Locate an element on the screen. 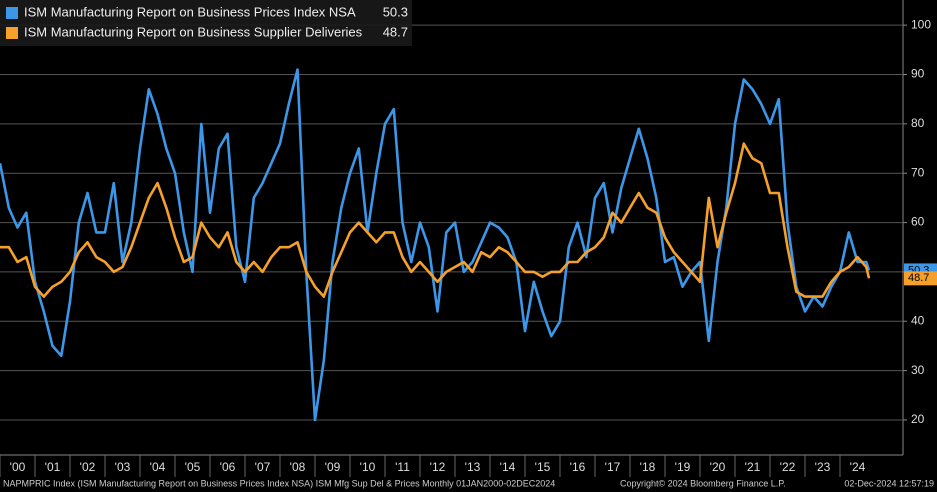  x-tick-label: '13 is located at coordinates (473, 467).